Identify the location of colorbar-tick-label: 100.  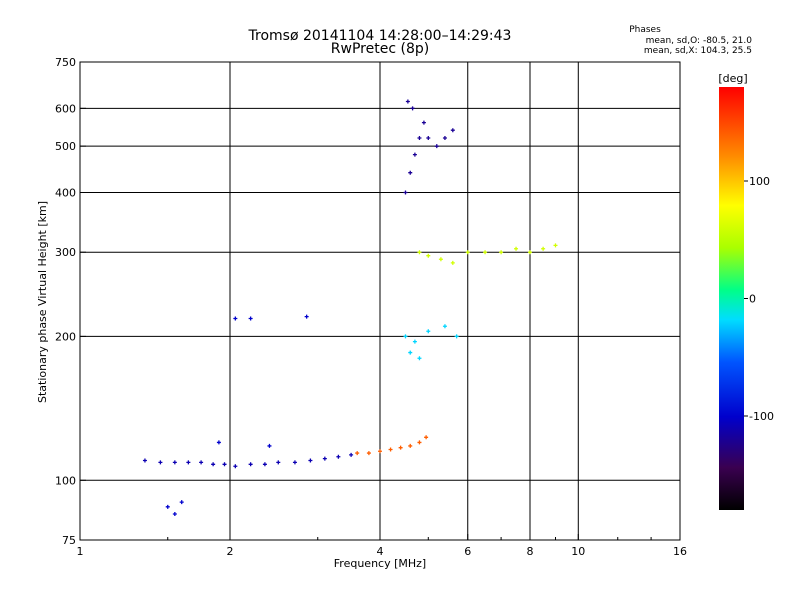
(759, 181).